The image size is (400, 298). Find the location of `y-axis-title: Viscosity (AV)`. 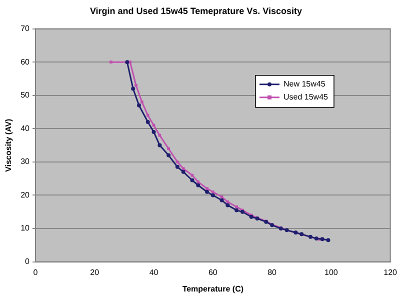

y-axis-title: Viscosity (AV) is located at coordinates (9, 145).